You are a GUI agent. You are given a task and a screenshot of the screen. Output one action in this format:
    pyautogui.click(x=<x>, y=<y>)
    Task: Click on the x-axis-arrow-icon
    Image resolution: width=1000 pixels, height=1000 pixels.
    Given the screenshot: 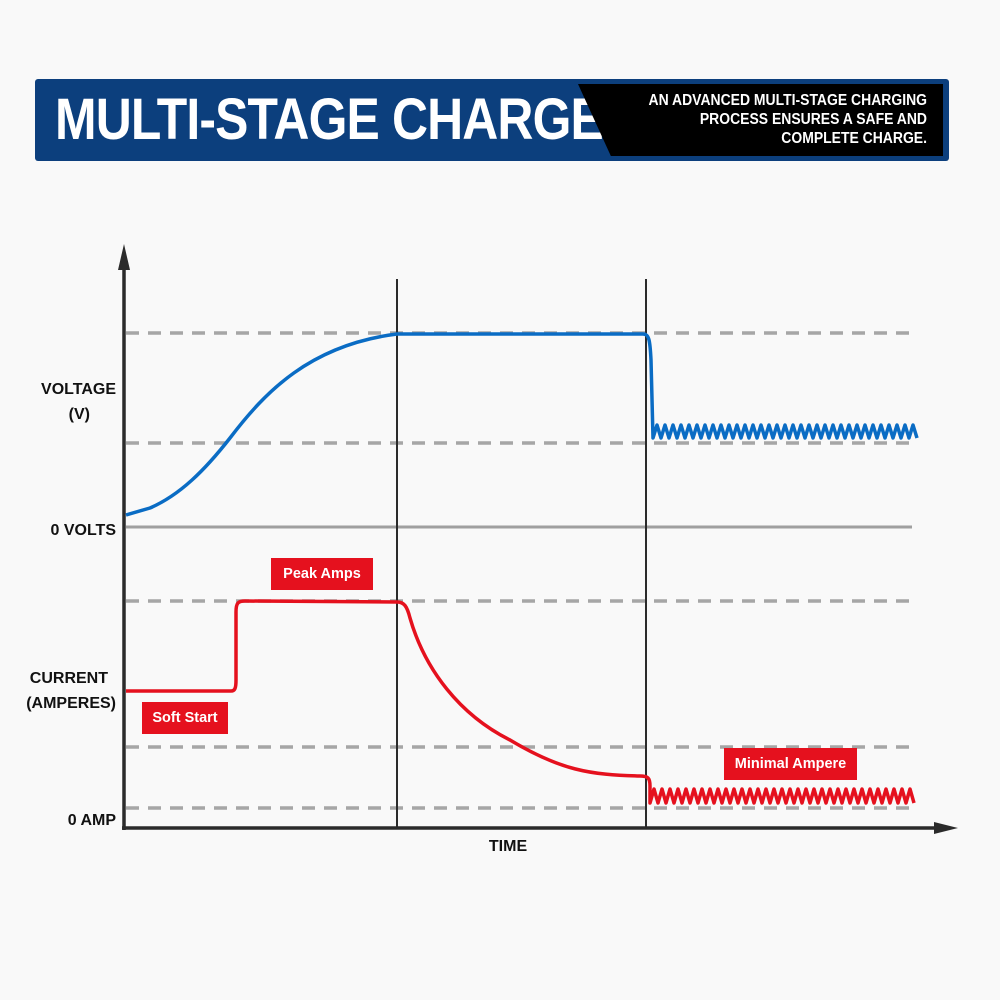 What is the action you would take?
    pyautogui.click(x=946, y=828)
    